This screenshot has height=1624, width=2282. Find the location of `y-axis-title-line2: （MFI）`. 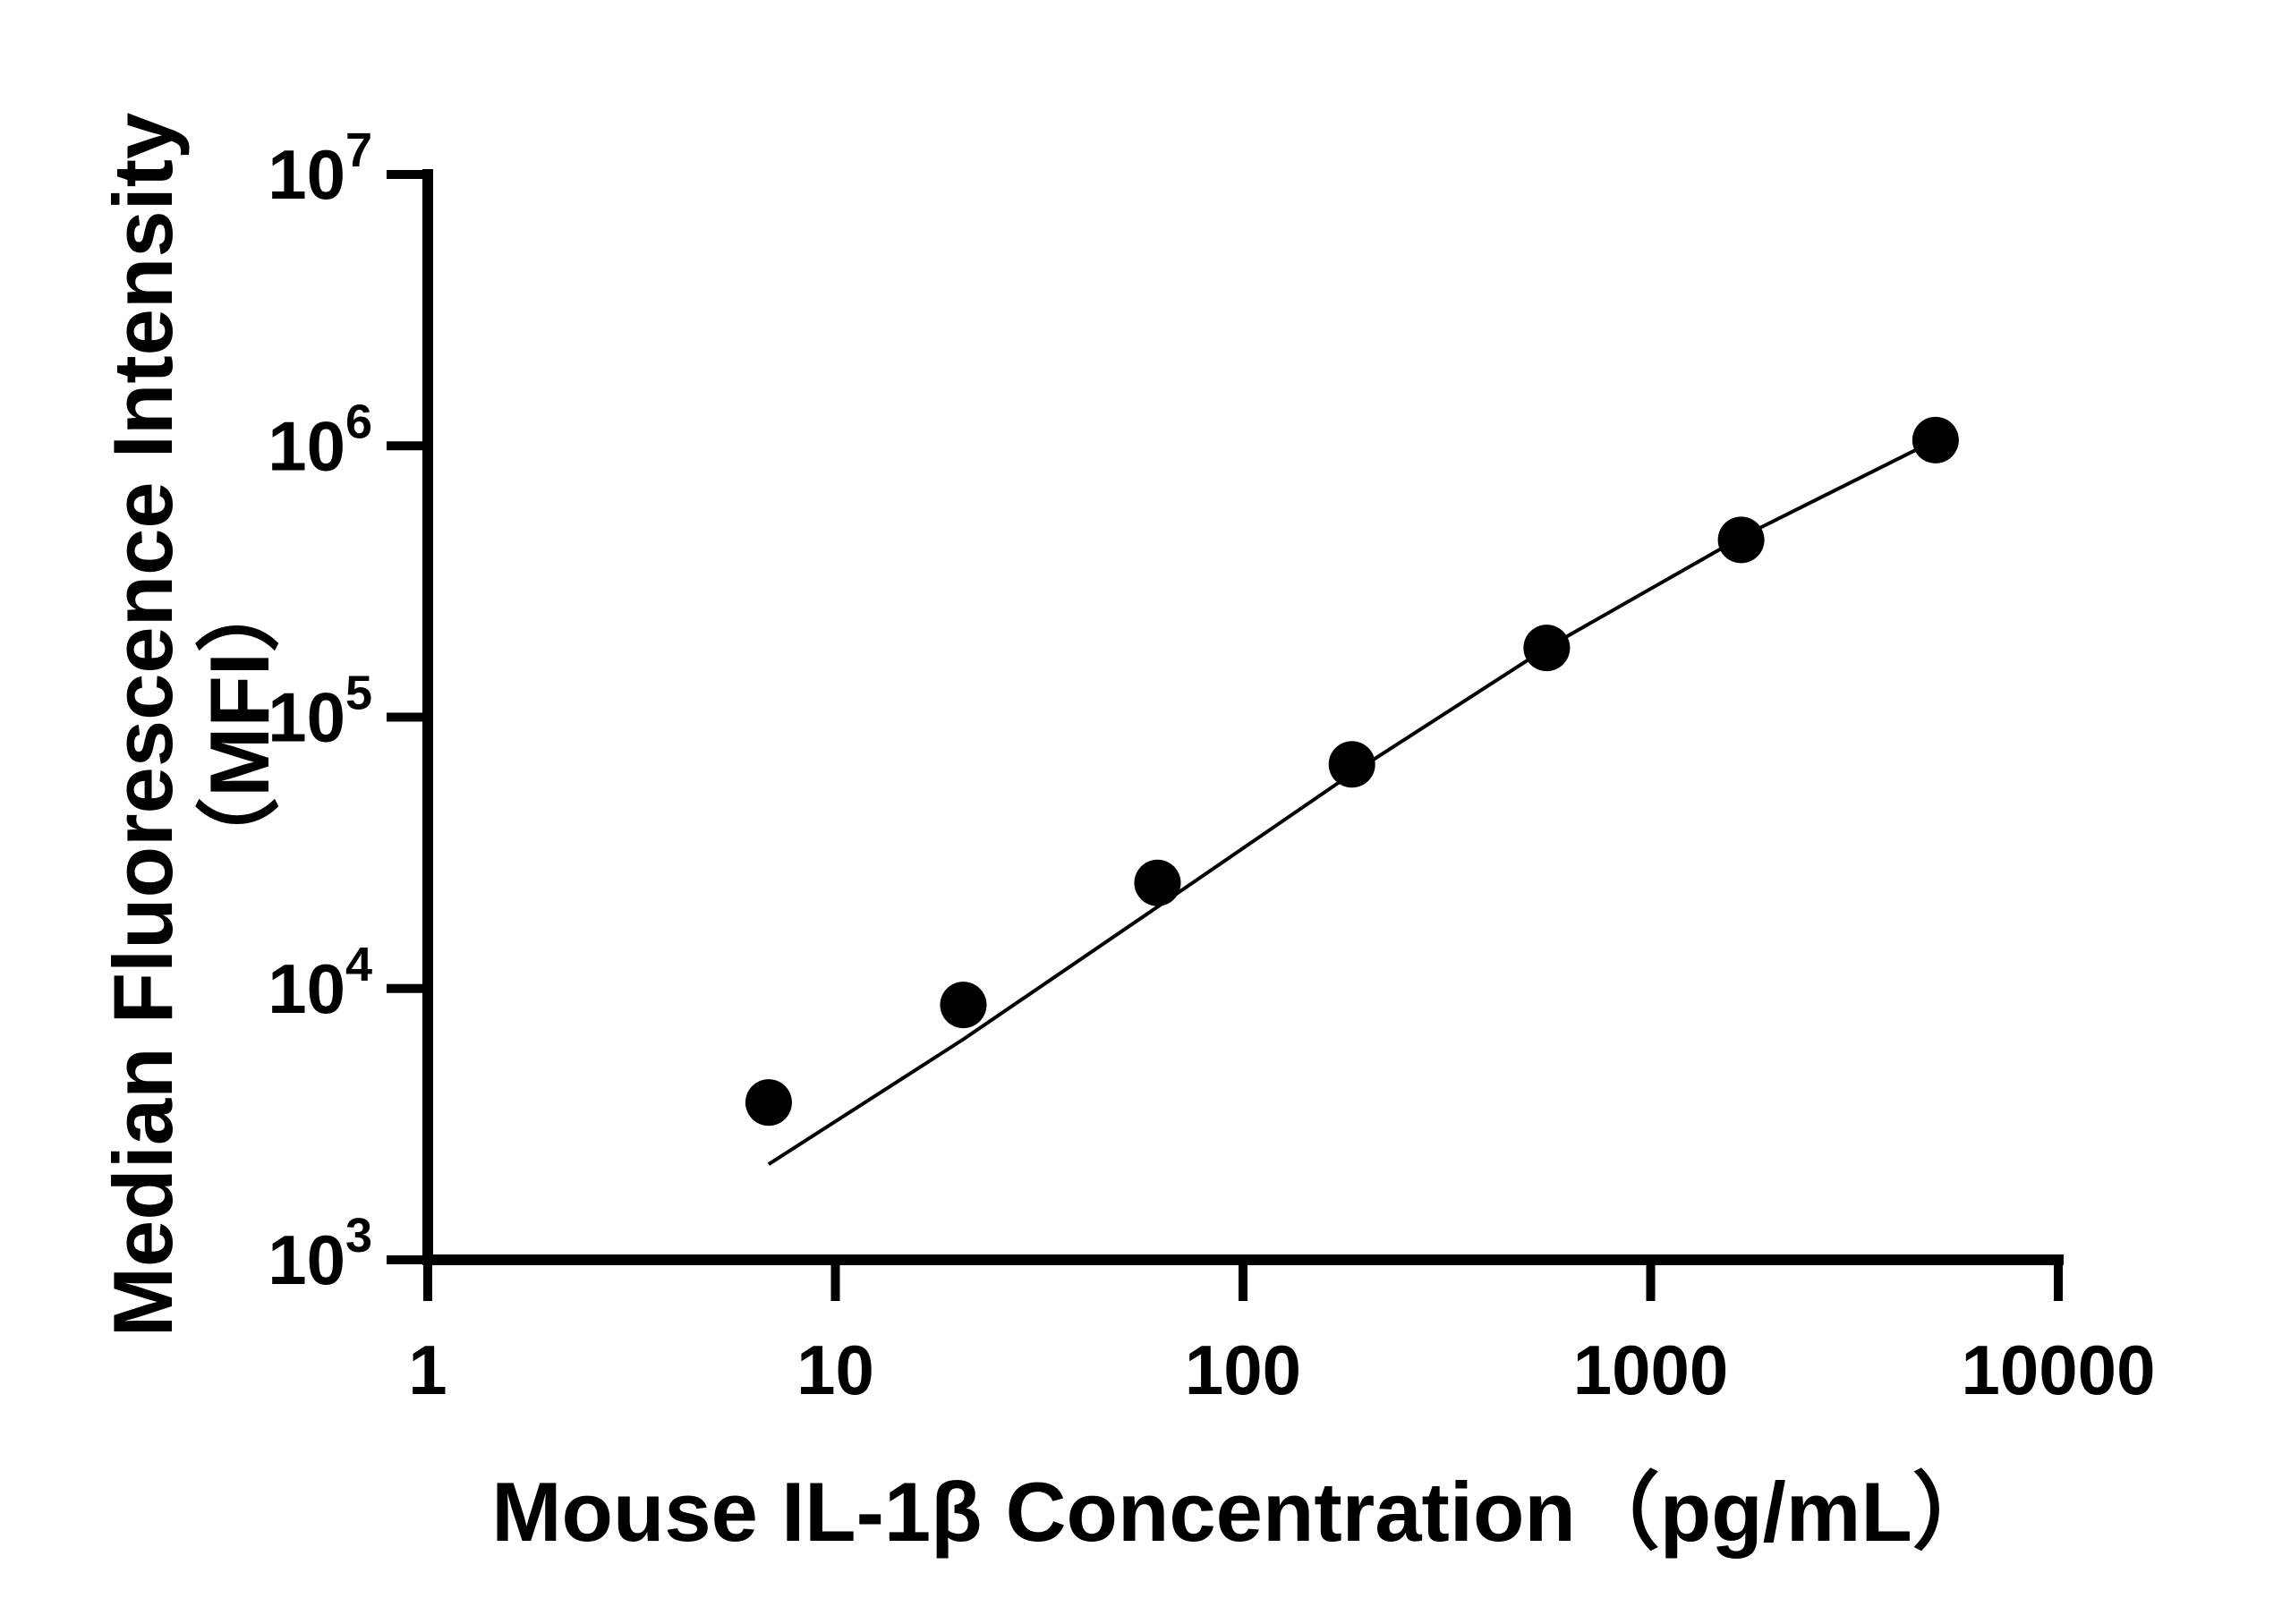

y-axis-title-line2: （MFI） is located at coordinates (239, 724).